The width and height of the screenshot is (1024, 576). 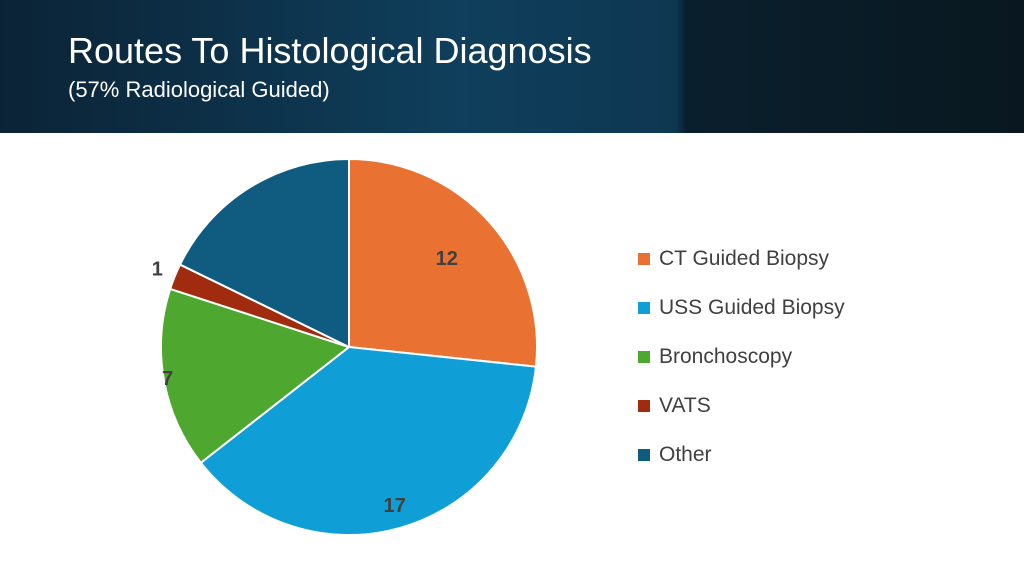 What do you see at coordinates (368, 441) in the screenshot?
I see `pie-slice-uss-guided-biopsy` at bounding box center [368, 441].